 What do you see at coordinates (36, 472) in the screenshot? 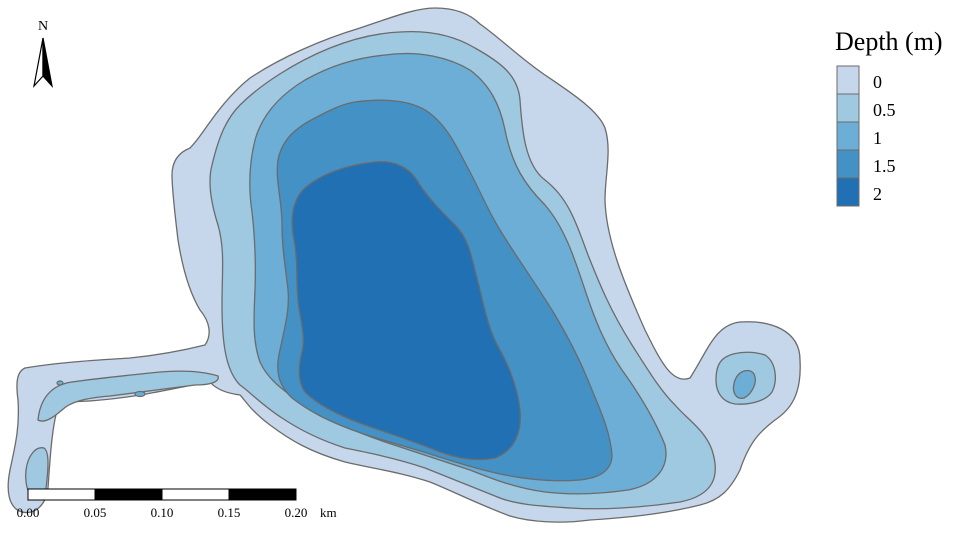
I see `depth-zone-0-5-pocket` at bounding box center [36, 472].